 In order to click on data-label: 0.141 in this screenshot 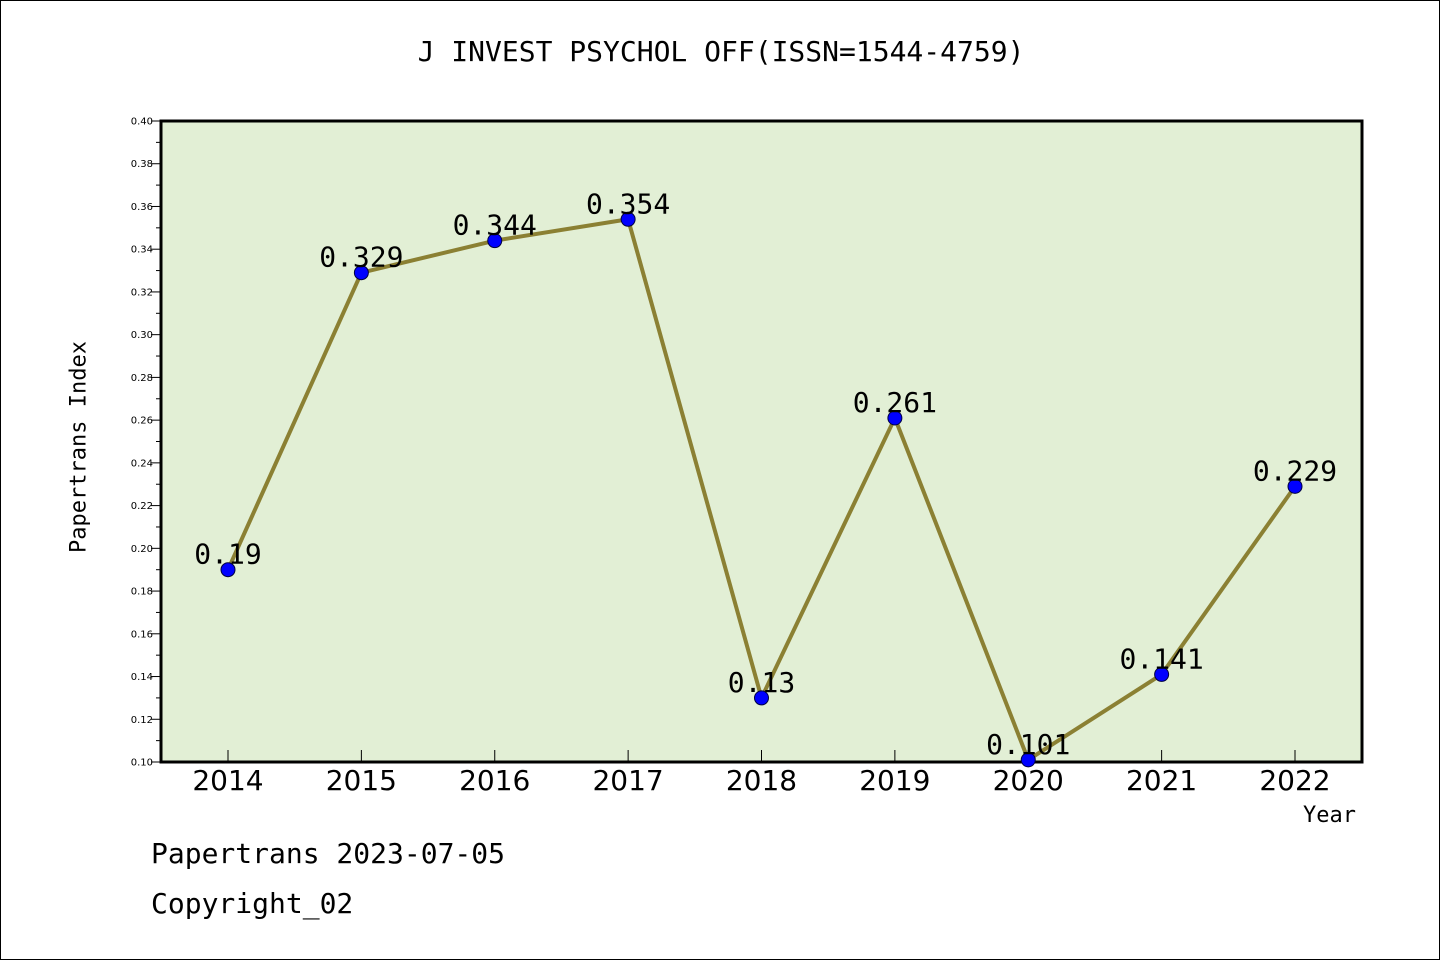, I will do `click(1161, 658)`.